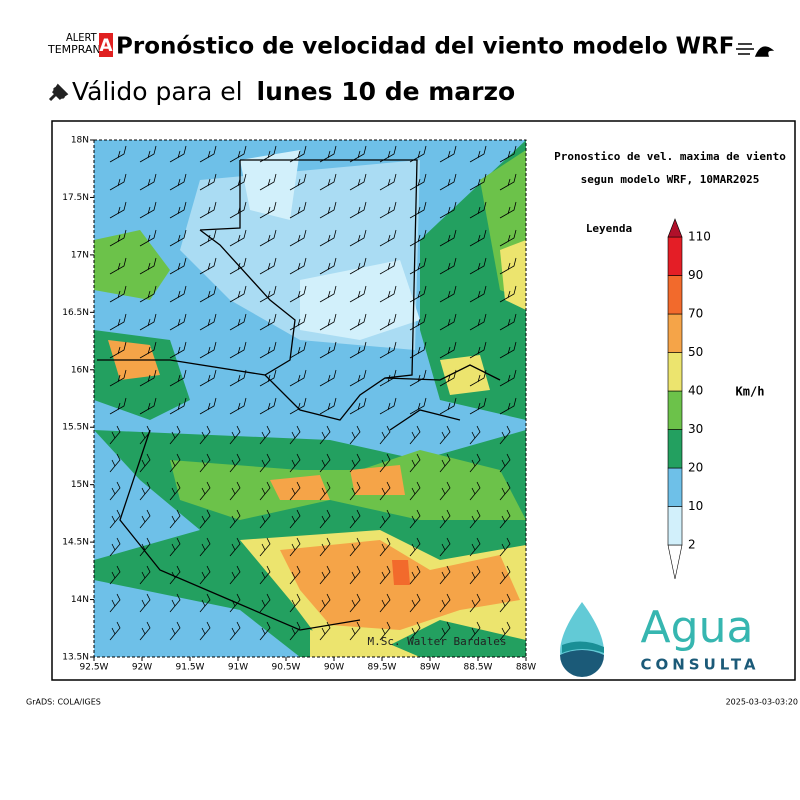 The width and height of the screenshot is (800, 800). What do you see at coordinates (382, 668) in the screenshot?
I see `lon-label: 89.5W` at bounding box center [382, 668].